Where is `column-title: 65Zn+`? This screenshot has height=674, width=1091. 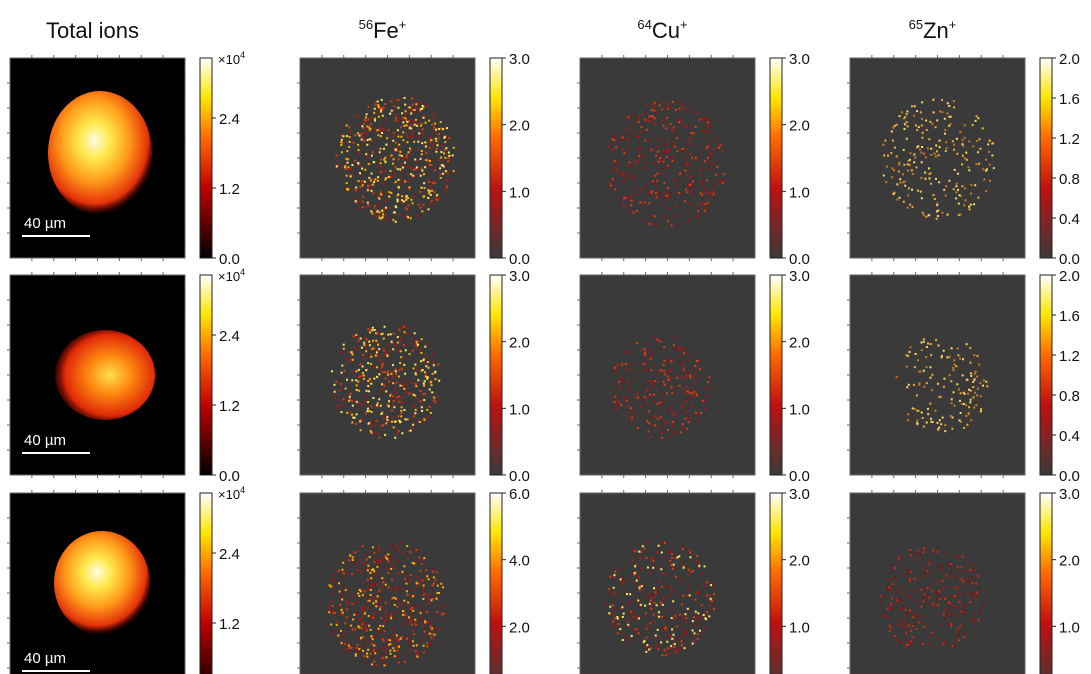
column-title: 65Zn+ is located at coordinates (933, 30).